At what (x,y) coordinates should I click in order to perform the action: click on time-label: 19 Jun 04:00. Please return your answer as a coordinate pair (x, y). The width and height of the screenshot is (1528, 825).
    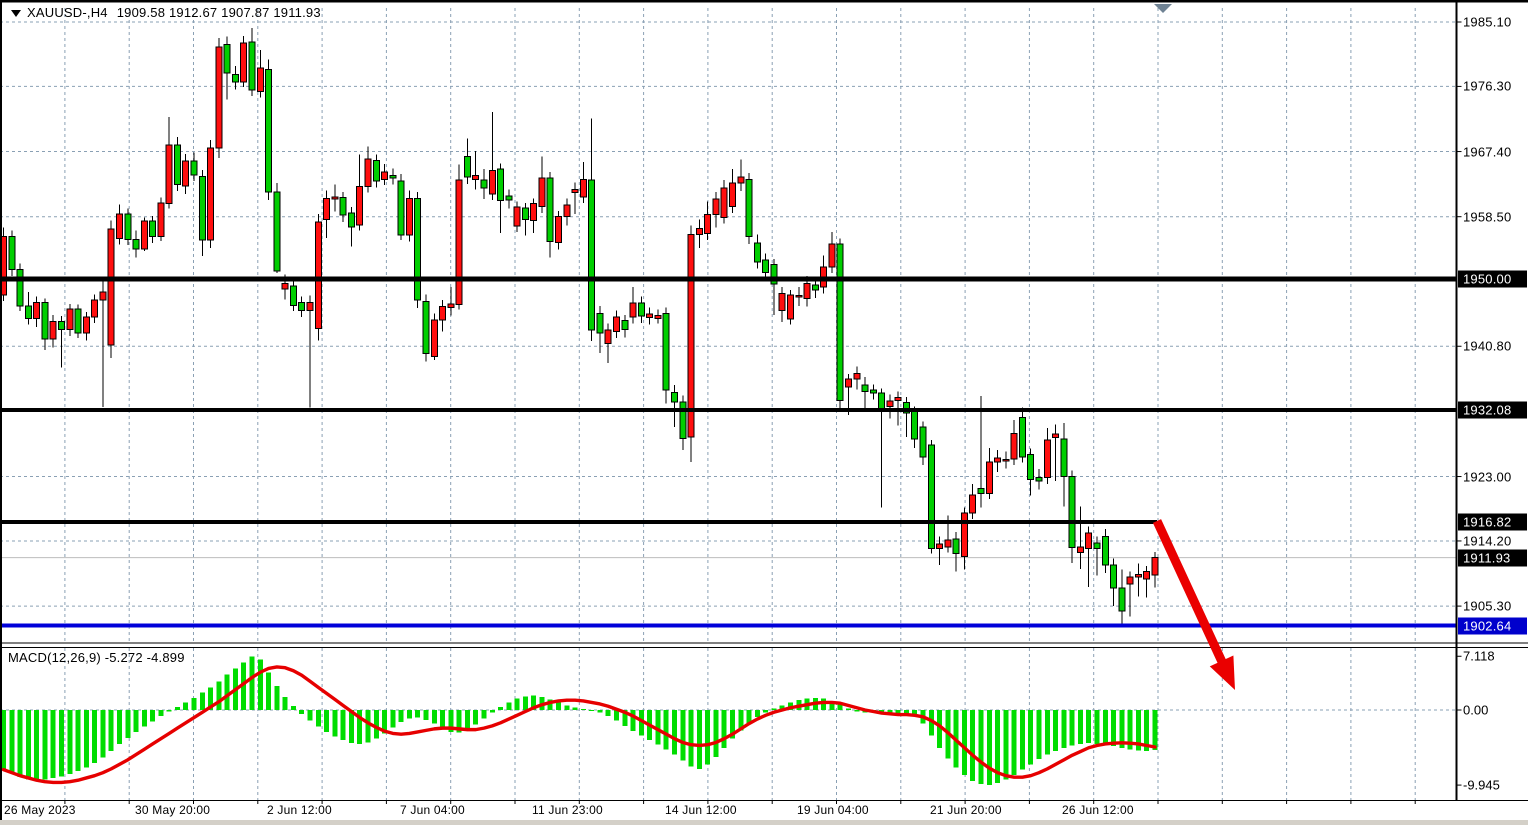
    Looking at the image, I should click on (833, 810).